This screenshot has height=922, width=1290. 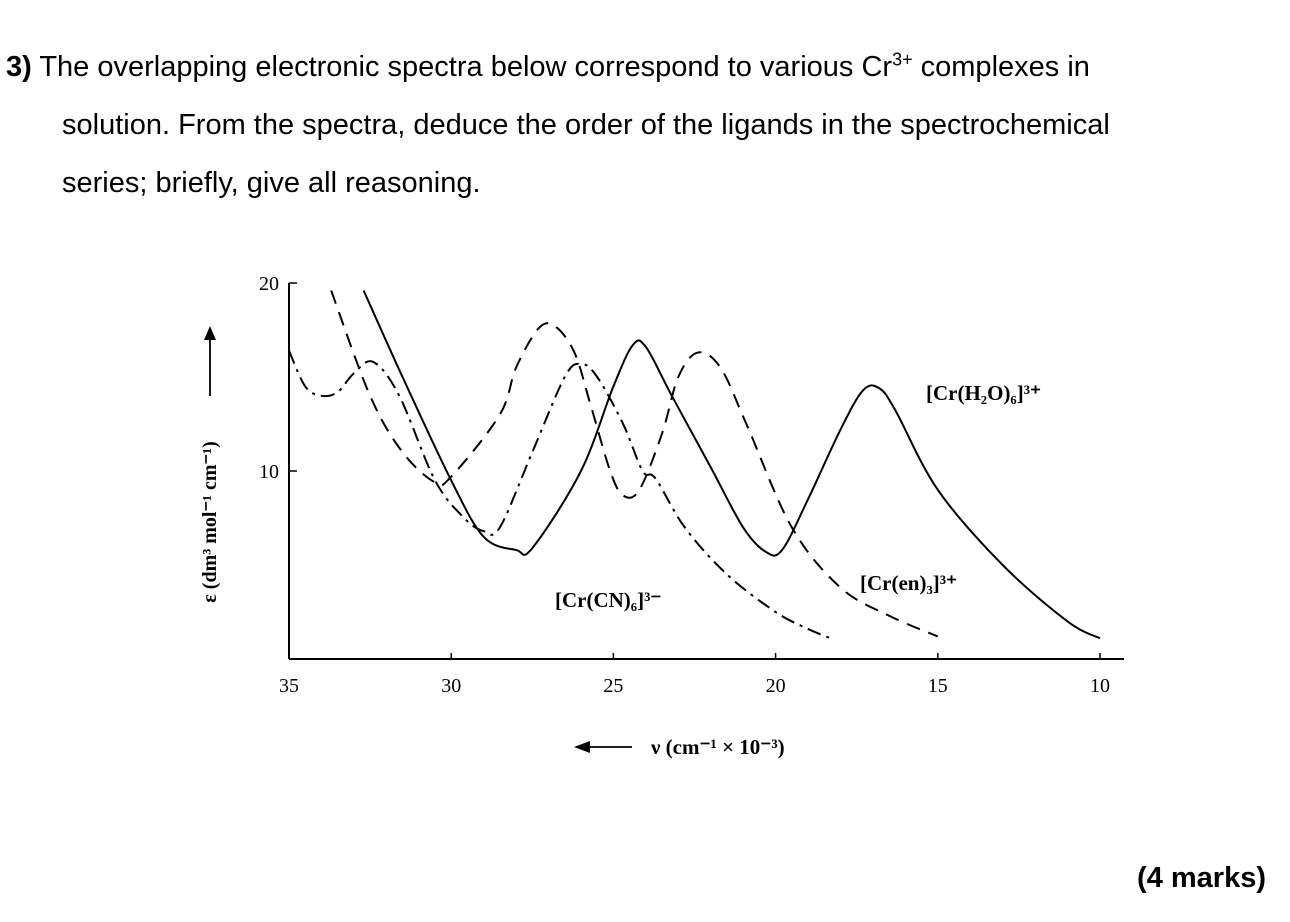 I want to click on question-line-3: series; briefly, give all reasoning., so click(x=271, y=183).